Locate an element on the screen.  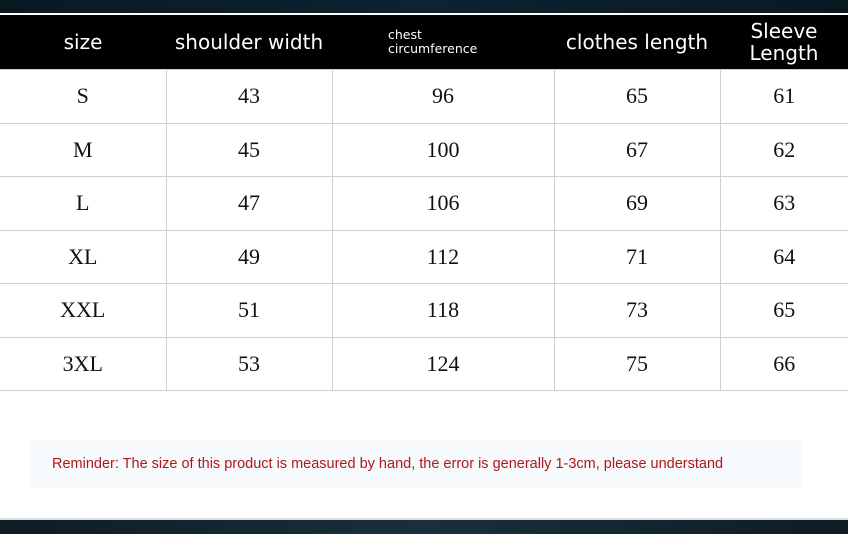
table-cell: 43 is located at coordinates (249, 96).